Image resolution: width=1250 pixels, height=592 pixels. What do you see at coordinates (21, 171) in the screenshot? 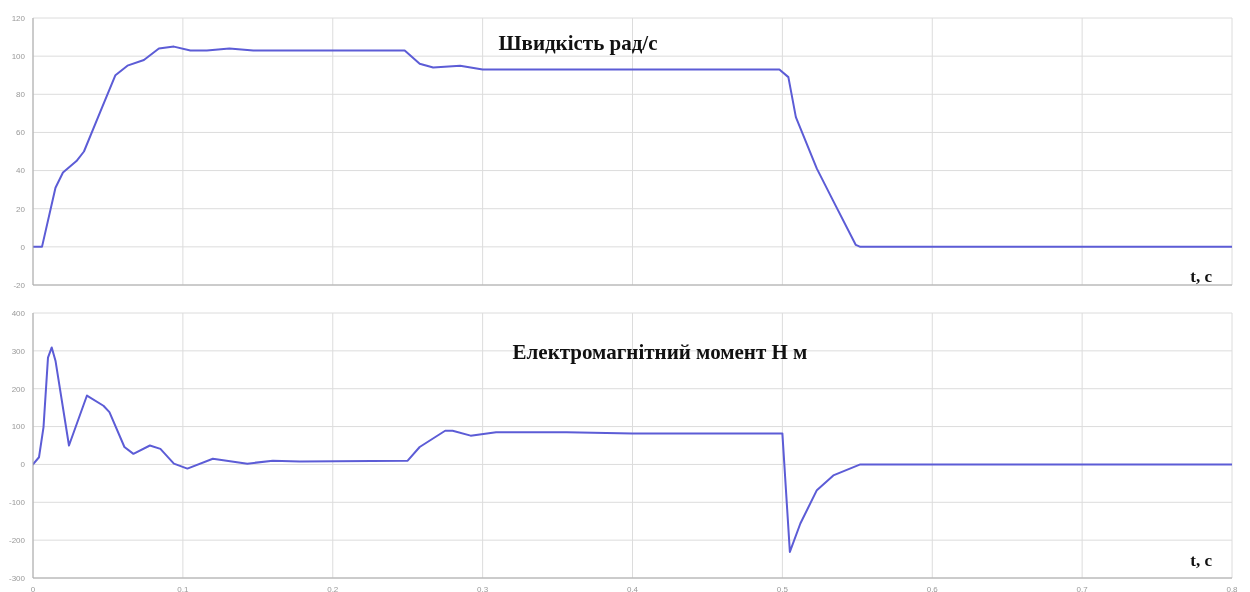
I see `y-tick-label: 40` at bounding box center [21, 171].